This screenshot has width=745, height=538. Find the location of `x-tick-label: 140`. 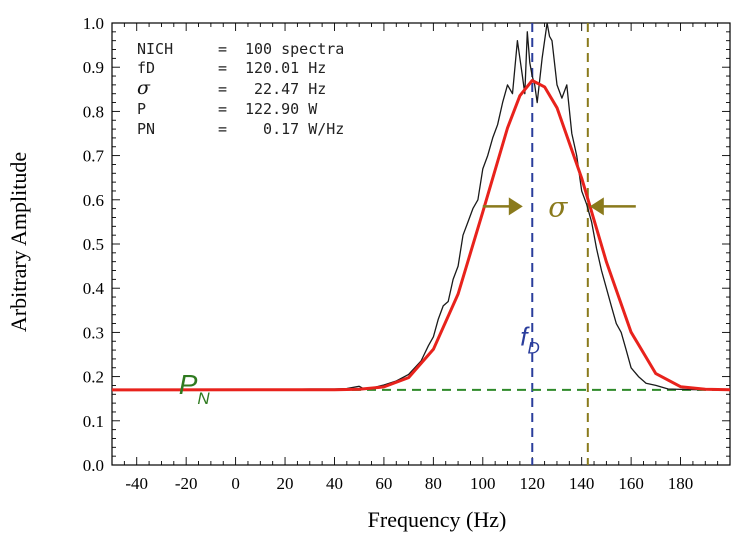

x-tick-label: 140 is located at coordinates (582, 483).